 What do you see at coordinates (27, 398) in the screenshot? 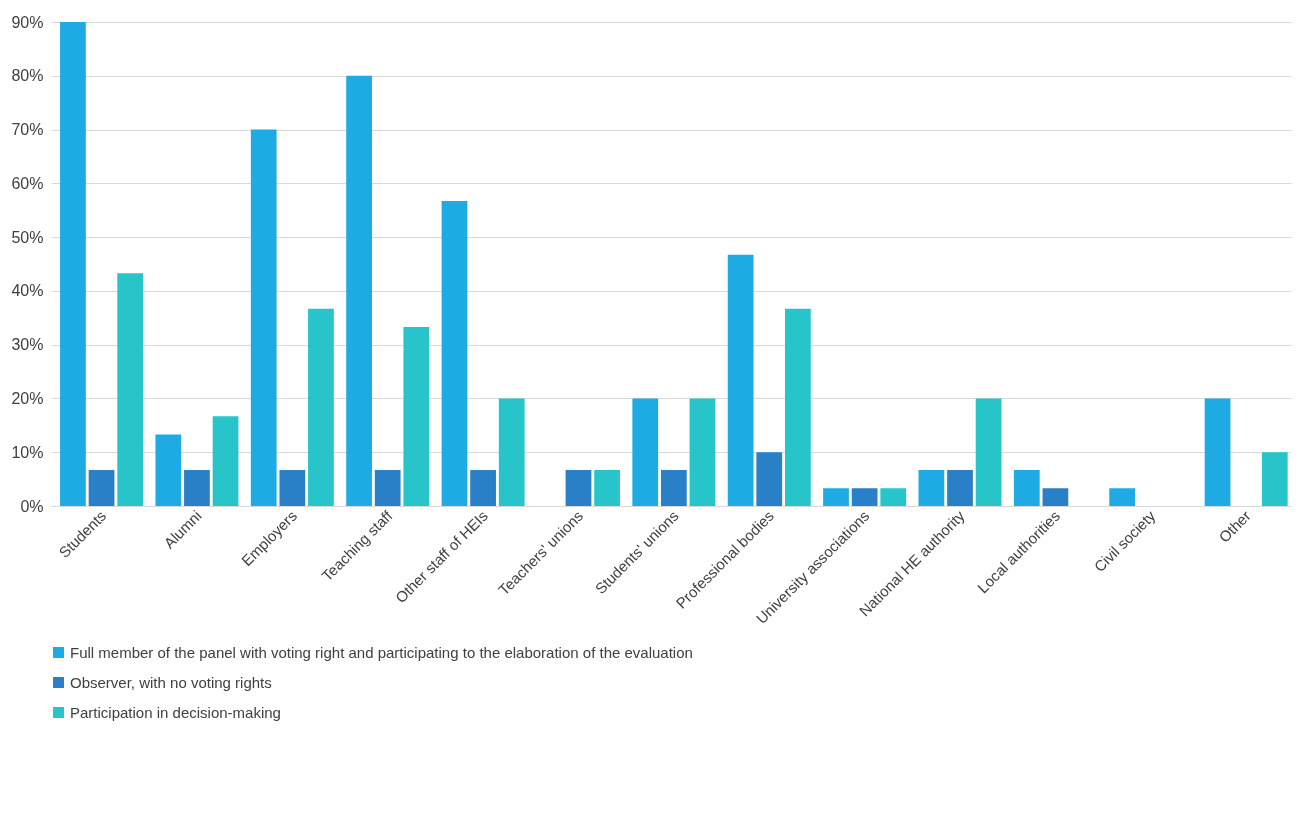
I see `y-tick-label: 20%` at bounding box center [27, 398].